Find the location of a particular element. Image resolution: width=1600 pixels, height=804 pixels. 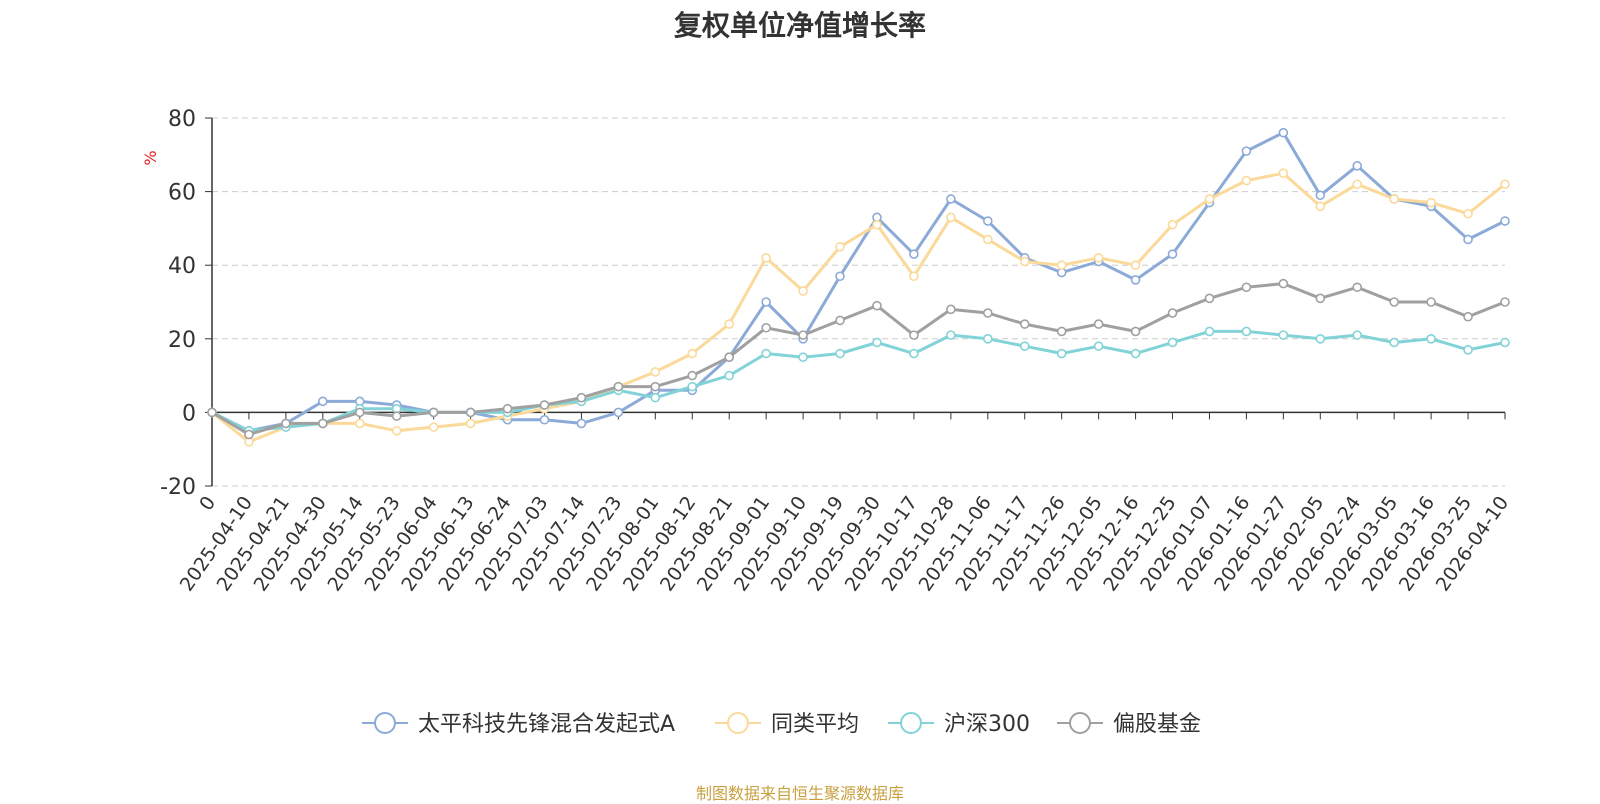

y-tick-label: 0 is located at coordinates (189, 413).